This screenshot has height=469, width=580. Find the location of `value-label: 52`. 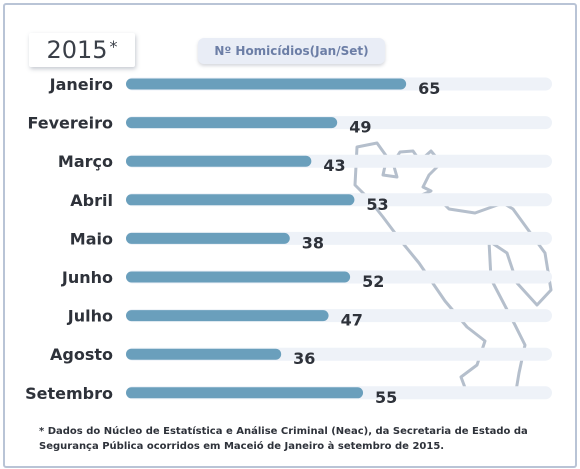

value-label: 52 is located at coordinates (373, 281).